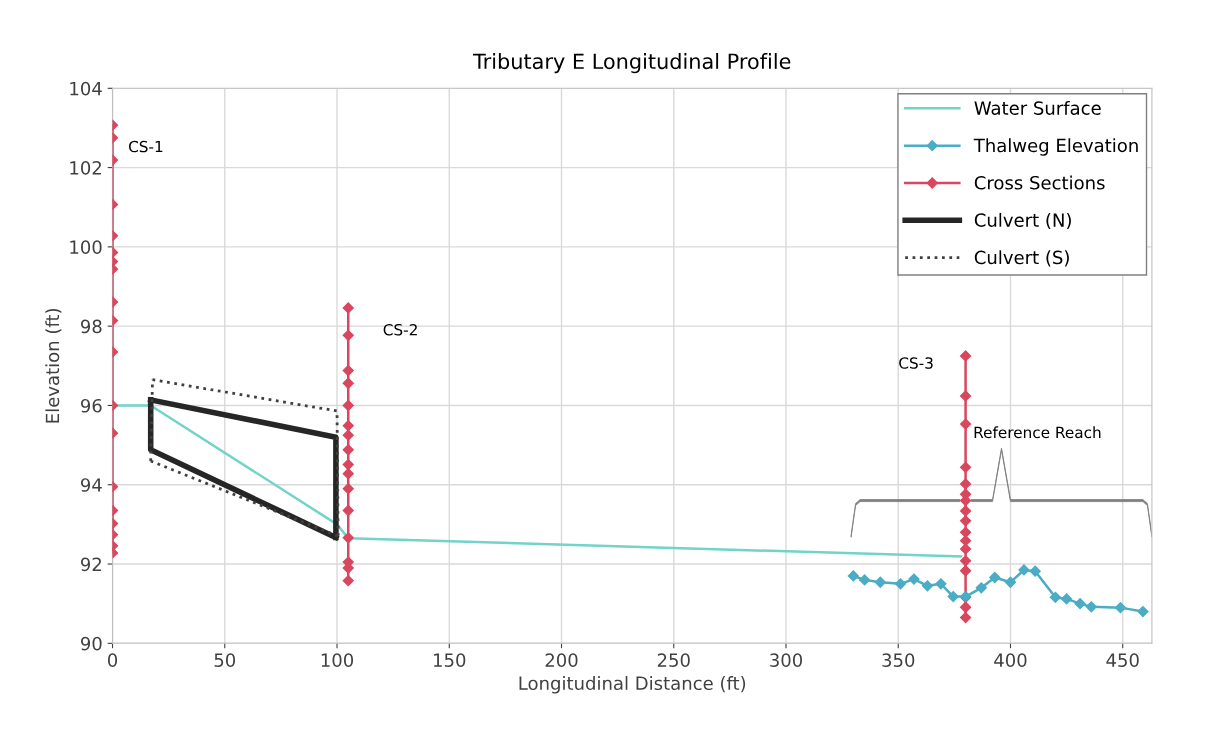 The width and height of the screenshot is (1210, 742). I want to click on x-tick-label: 300, so click(786, 660).